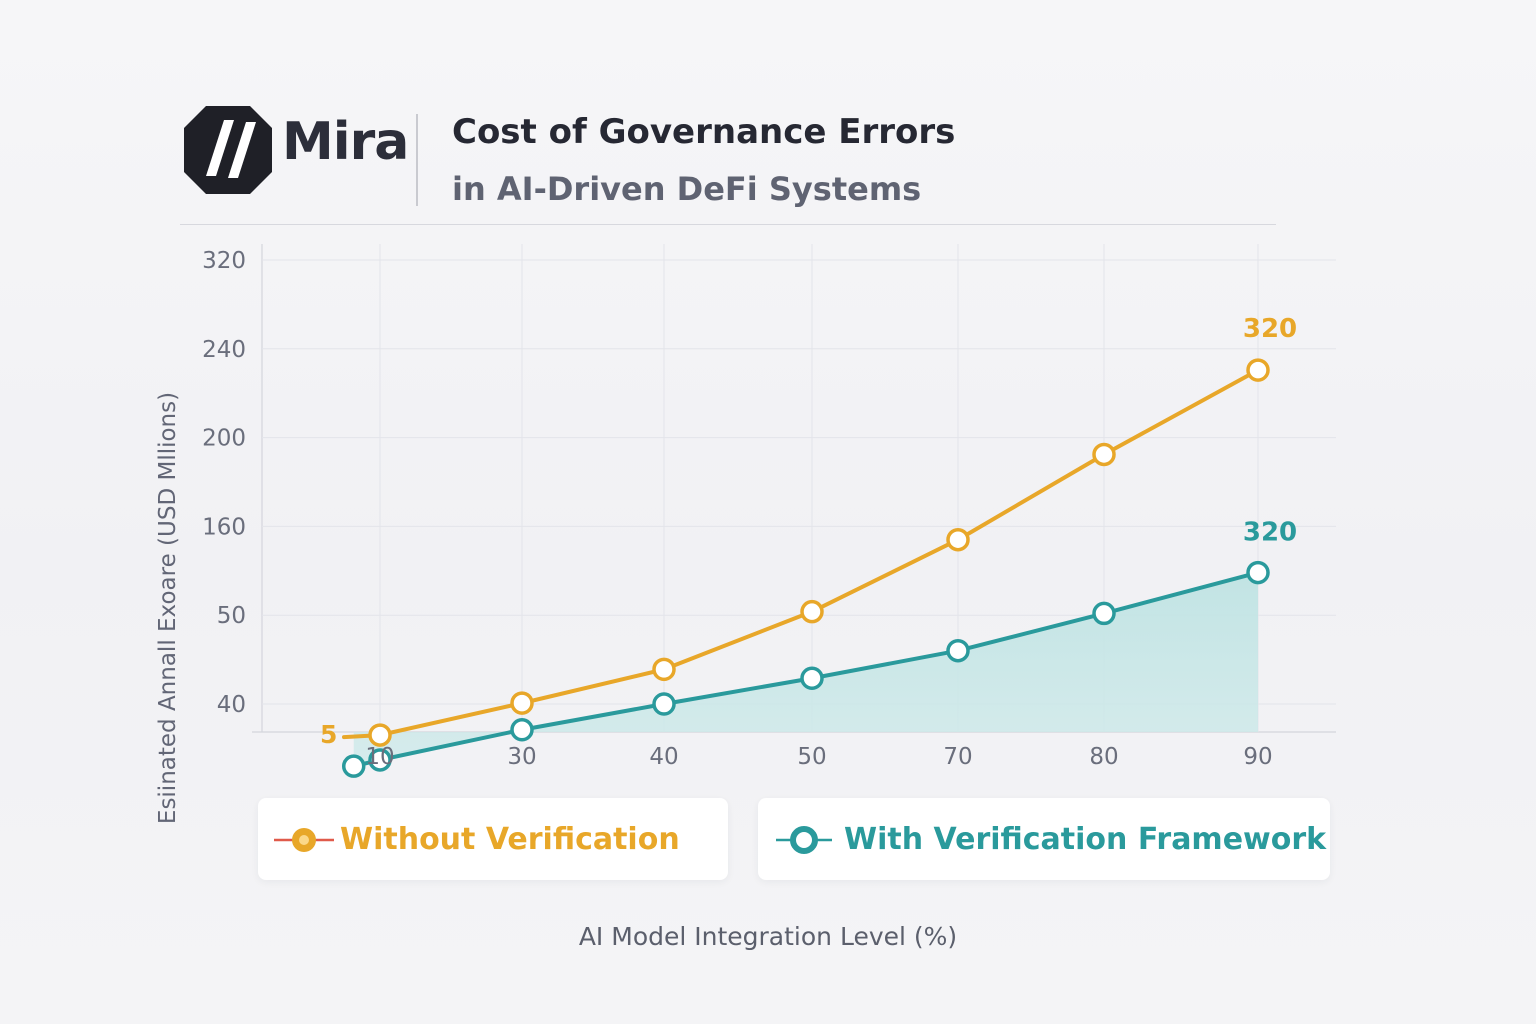  I want to click on area-fill, so click(805, 669).